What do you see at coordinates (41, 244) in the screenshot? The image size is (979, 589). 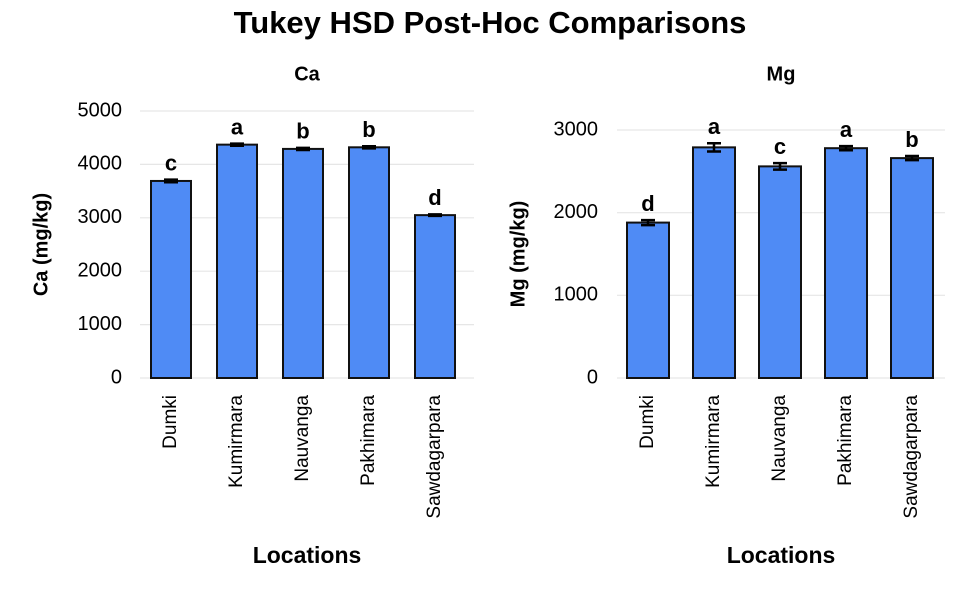 I see `y-axis-label: Ca (mg/kg)` at bounding box center [41, 244].